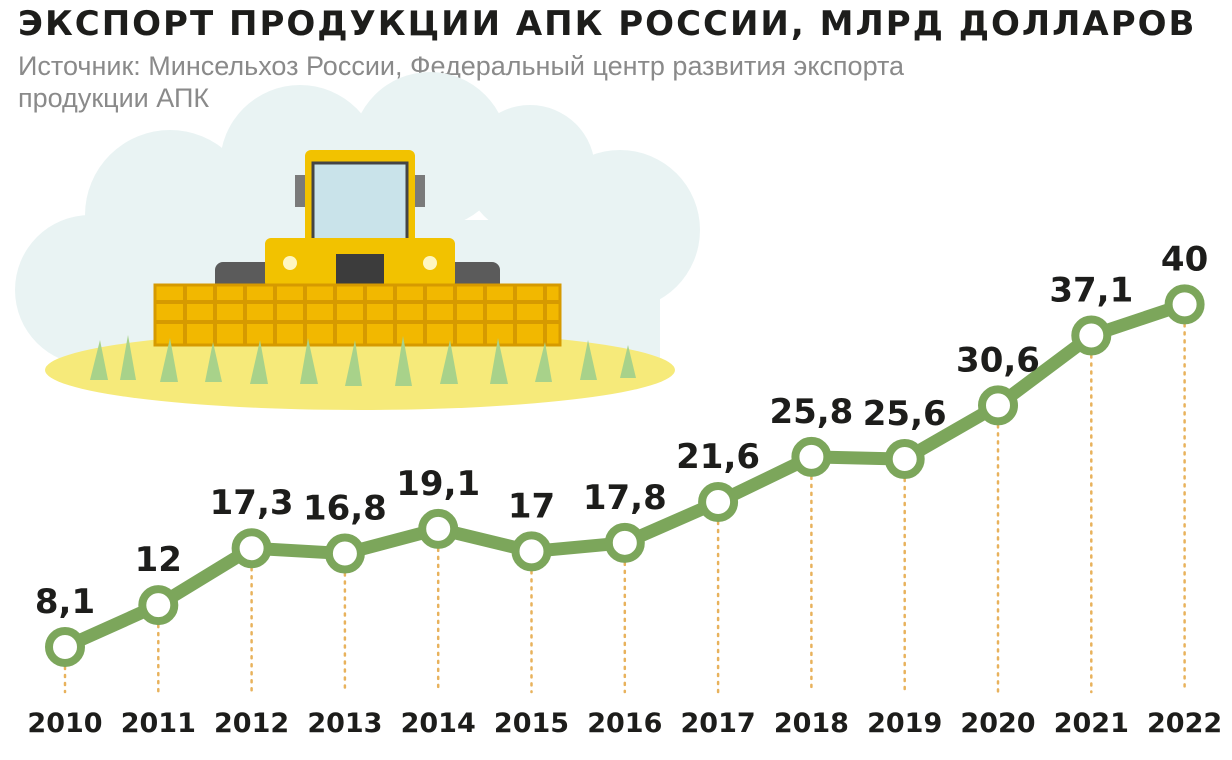 This screenshot has width=1232, height=760. Describe the element at coordinates (718, 457) in the screenshot. I see `data-label: 21,6` at that location.